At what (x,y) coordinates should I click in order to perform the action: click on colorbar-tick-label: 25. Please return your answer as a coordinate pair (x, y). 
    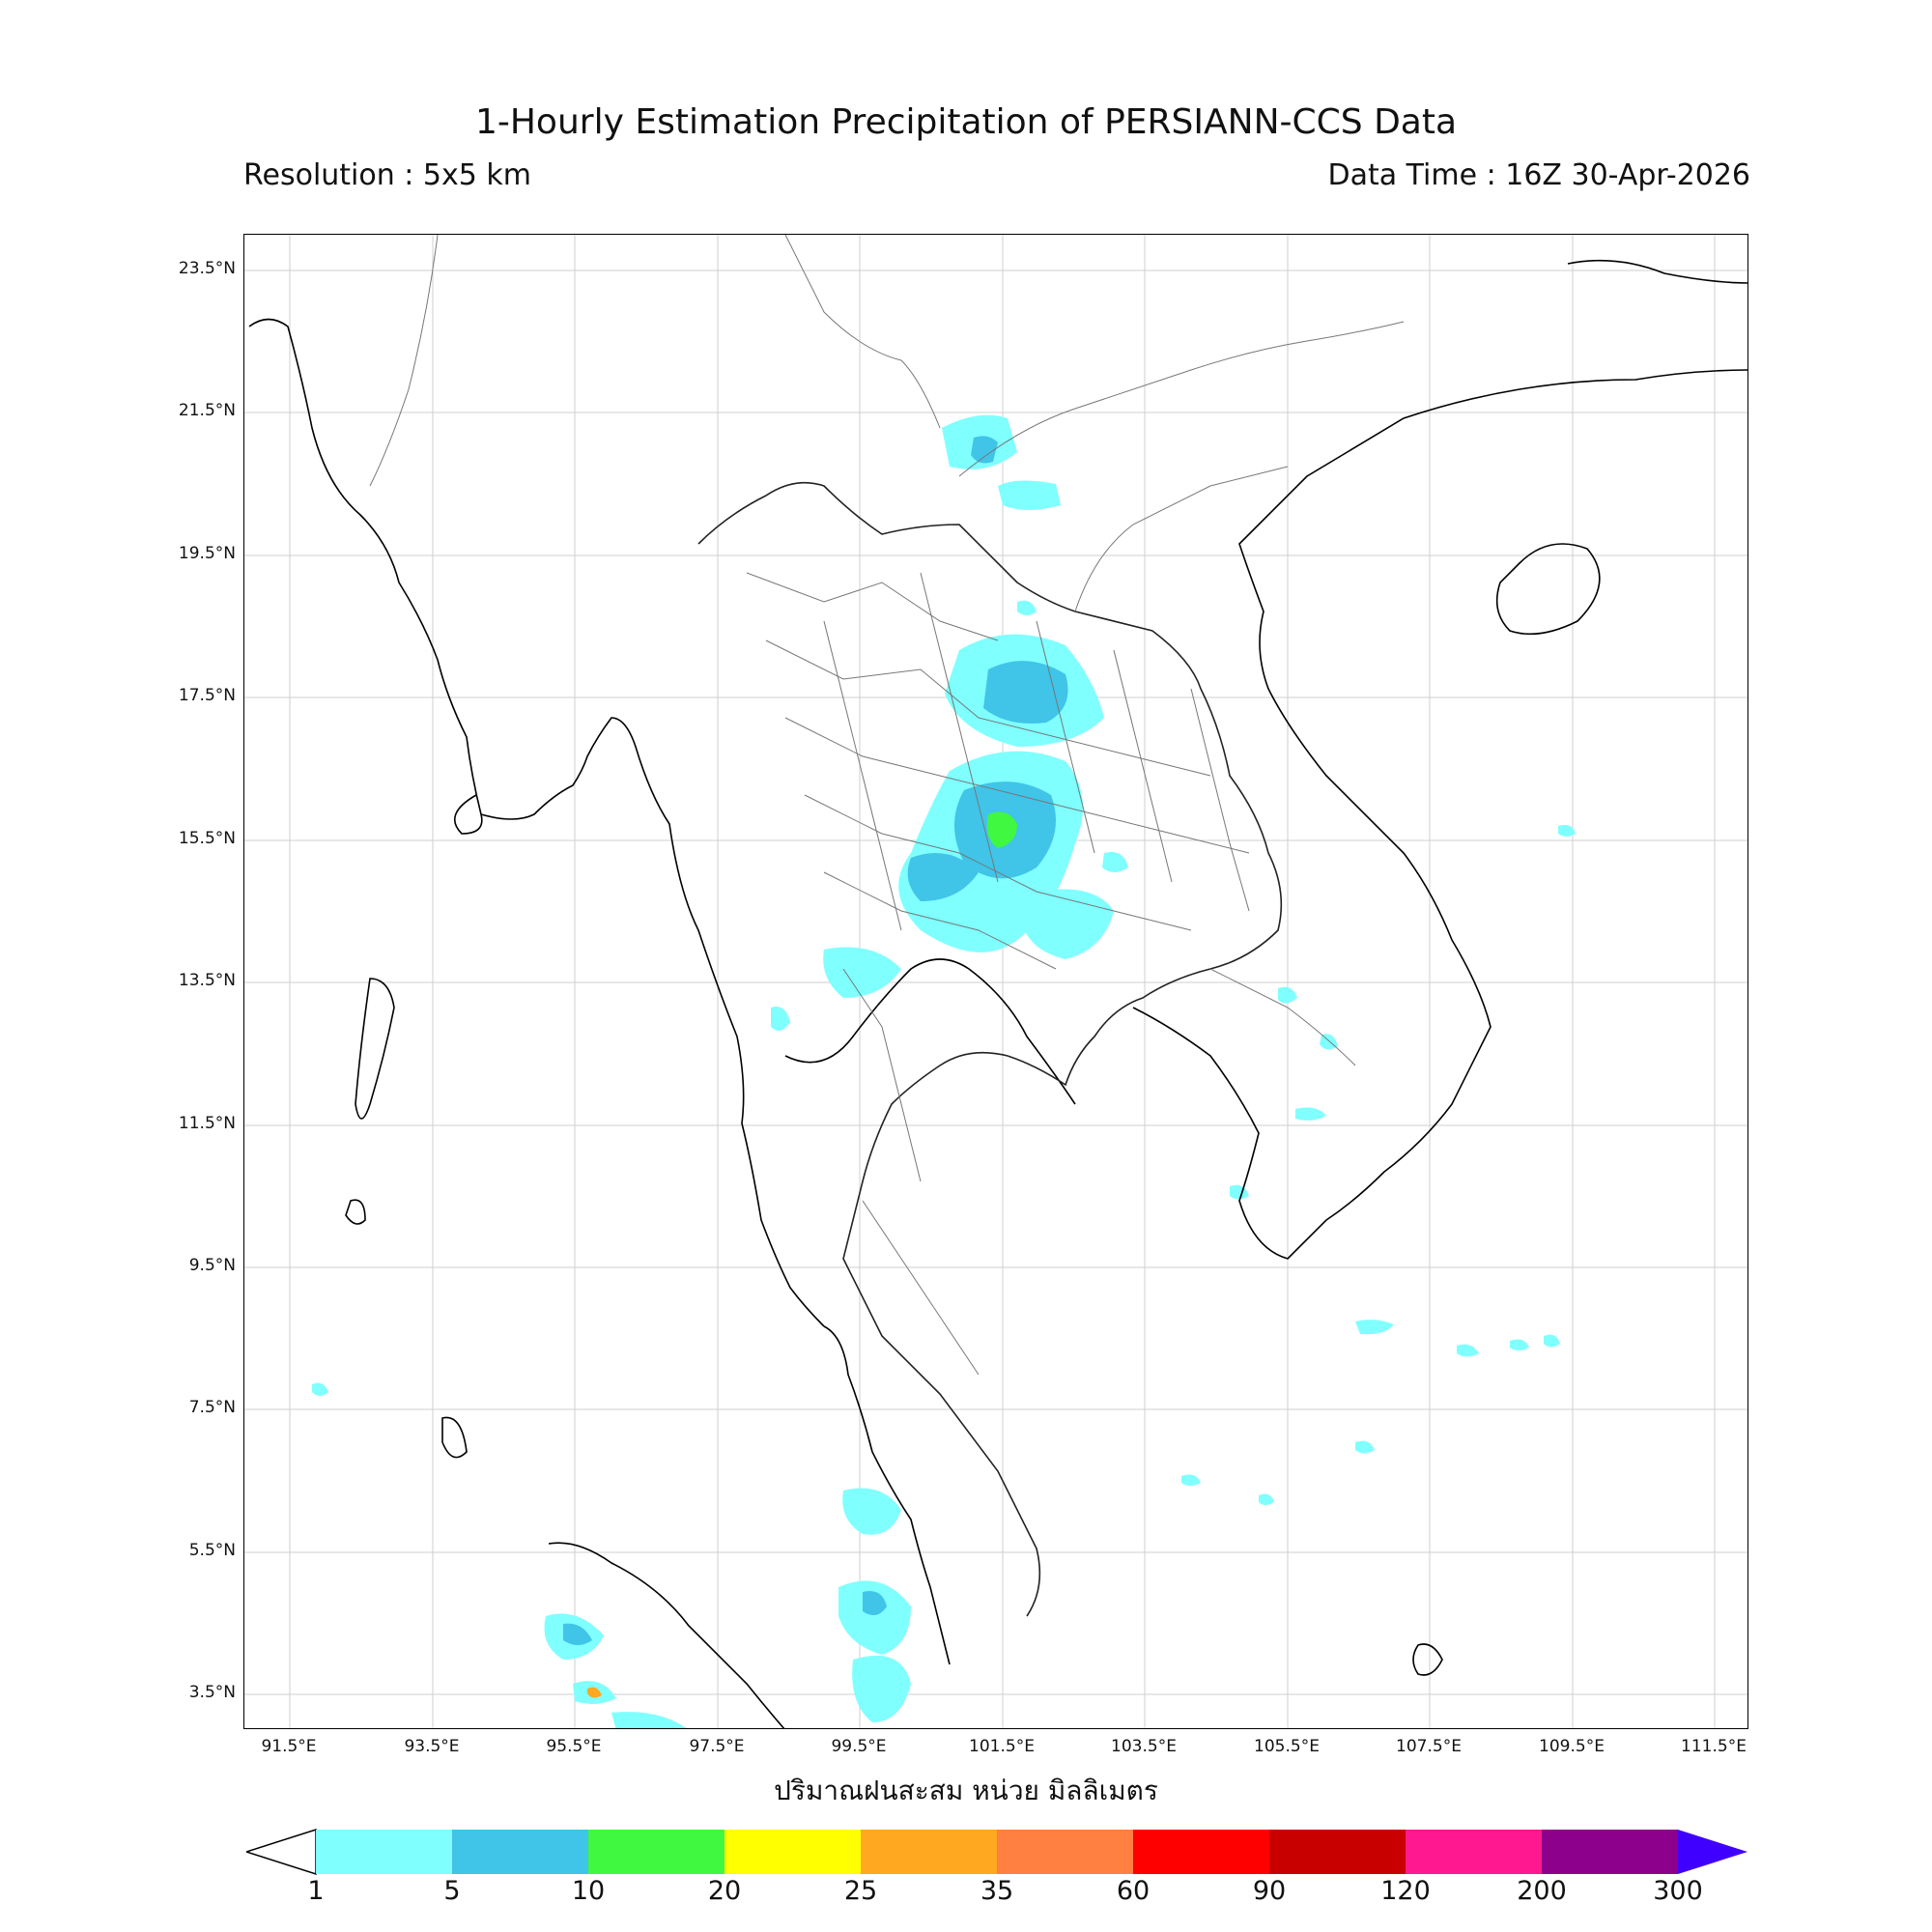
    Looking at the image, I should click on (860, 1891).